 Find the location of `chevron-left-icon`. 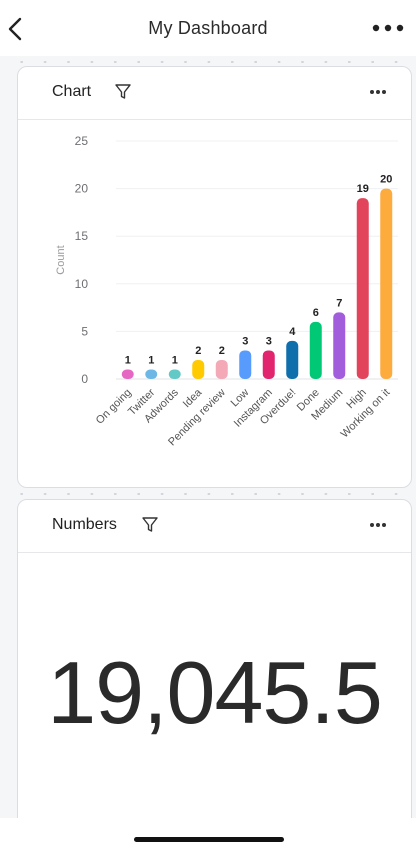

chevron-left-icon is located at coordinates (16, 29).